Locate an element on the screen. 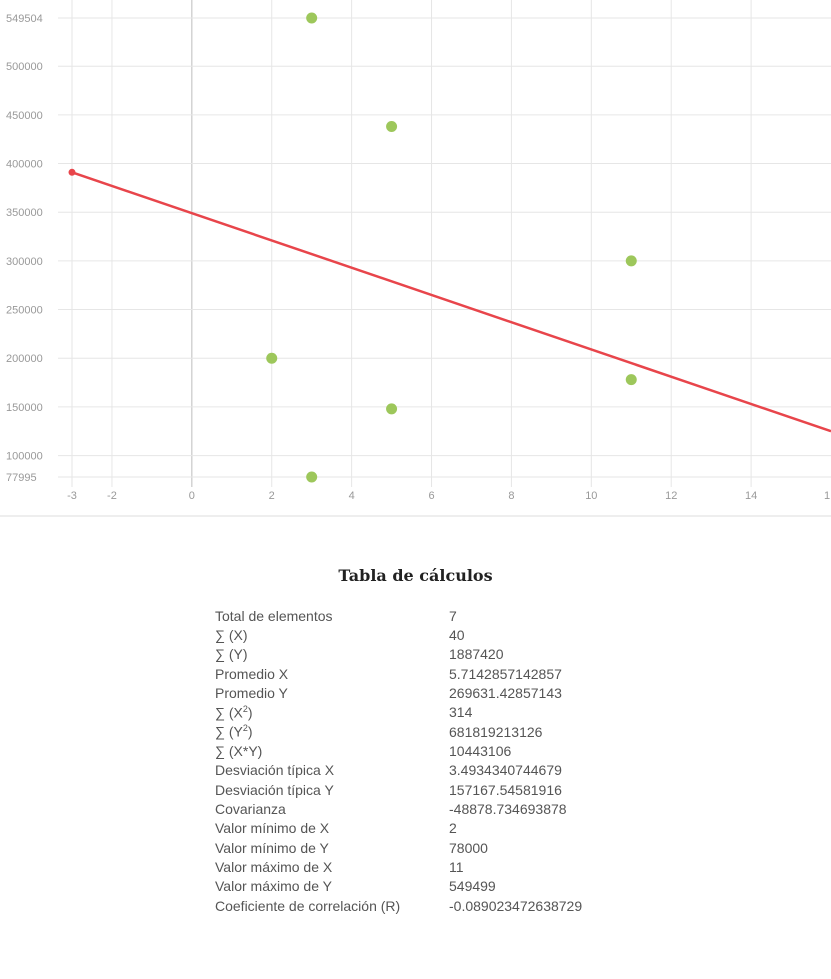  y-tick-label: 77995 is located at coordinates (21, 478).